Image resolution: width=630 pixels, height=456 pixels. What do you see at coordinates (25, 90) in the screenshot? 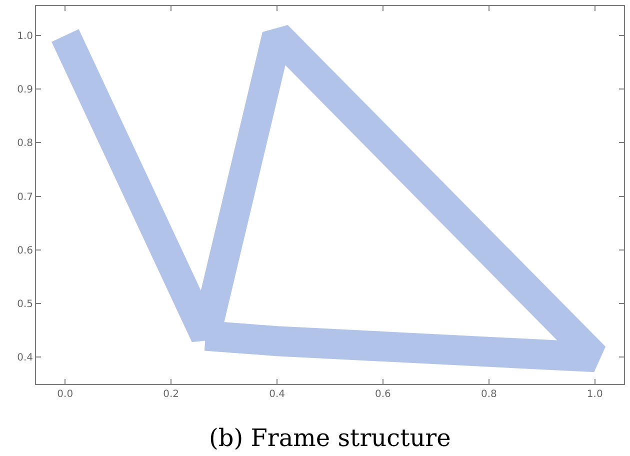
I see `y-tick-label: 0.9` at bounding box center [25, 90].